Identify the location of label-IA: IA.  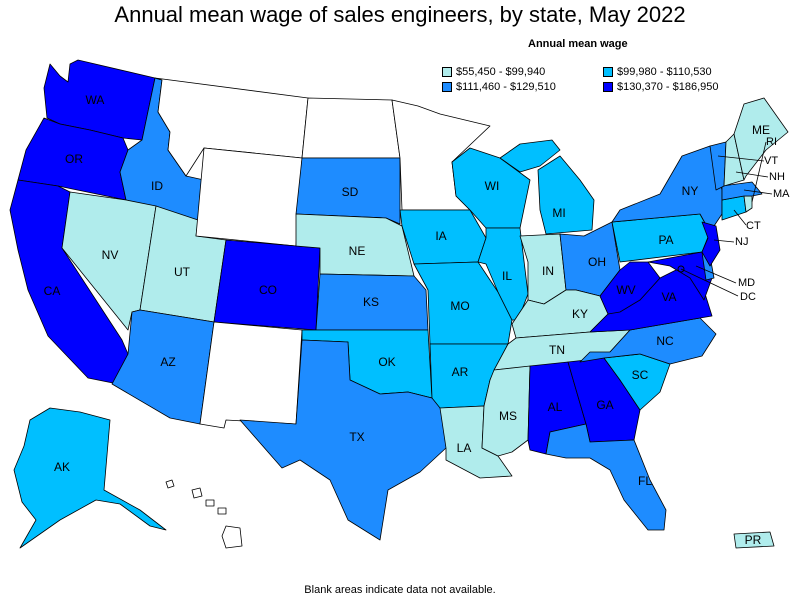
(440, 236).